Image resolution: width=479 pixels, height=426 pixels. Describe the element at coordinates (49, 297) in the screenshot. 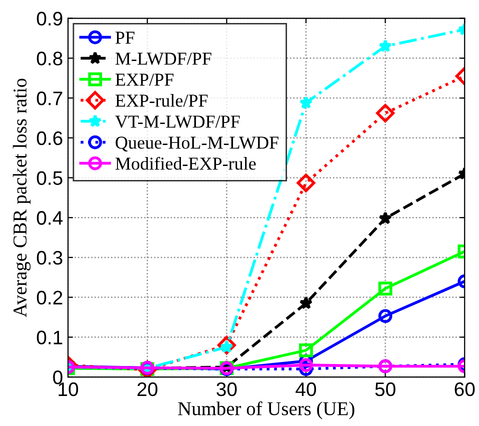

I see `y-tick-label: 0.2` at that location.